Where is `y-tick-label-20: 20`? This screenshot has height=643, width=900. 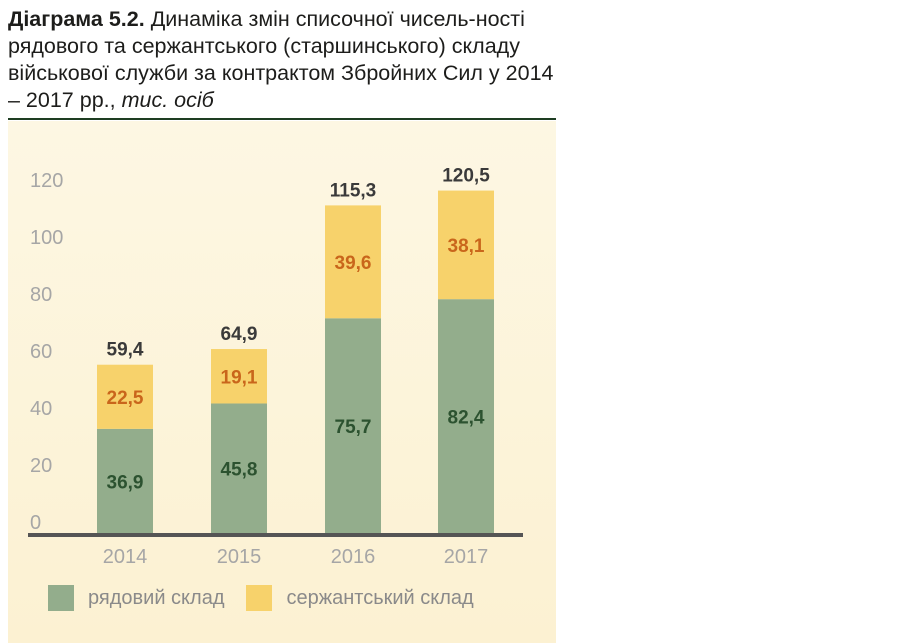
y-tick-label-20: 20 is located at coordinates (41, 466).